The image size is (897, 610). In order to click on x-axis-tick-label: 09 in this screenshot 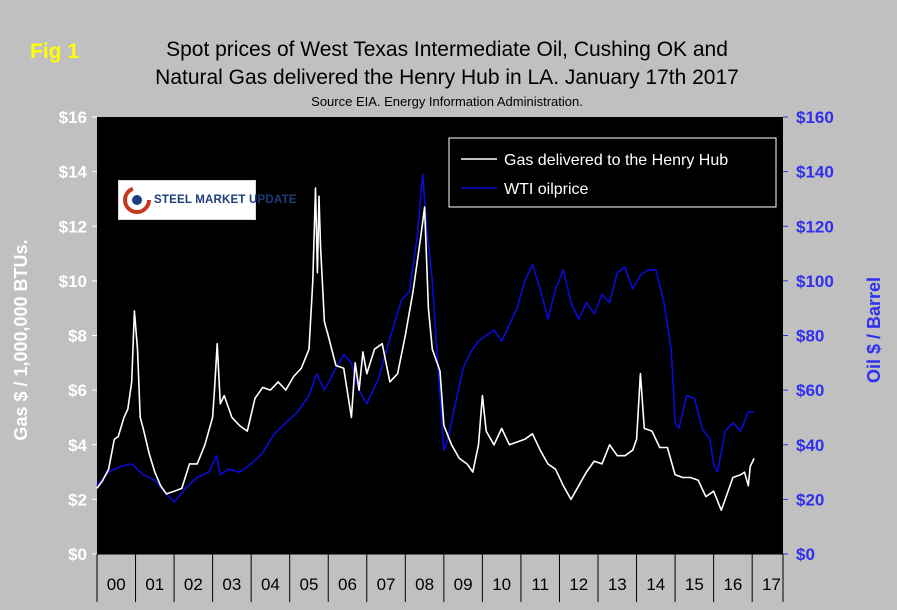, I will do `click(463, 584)`.